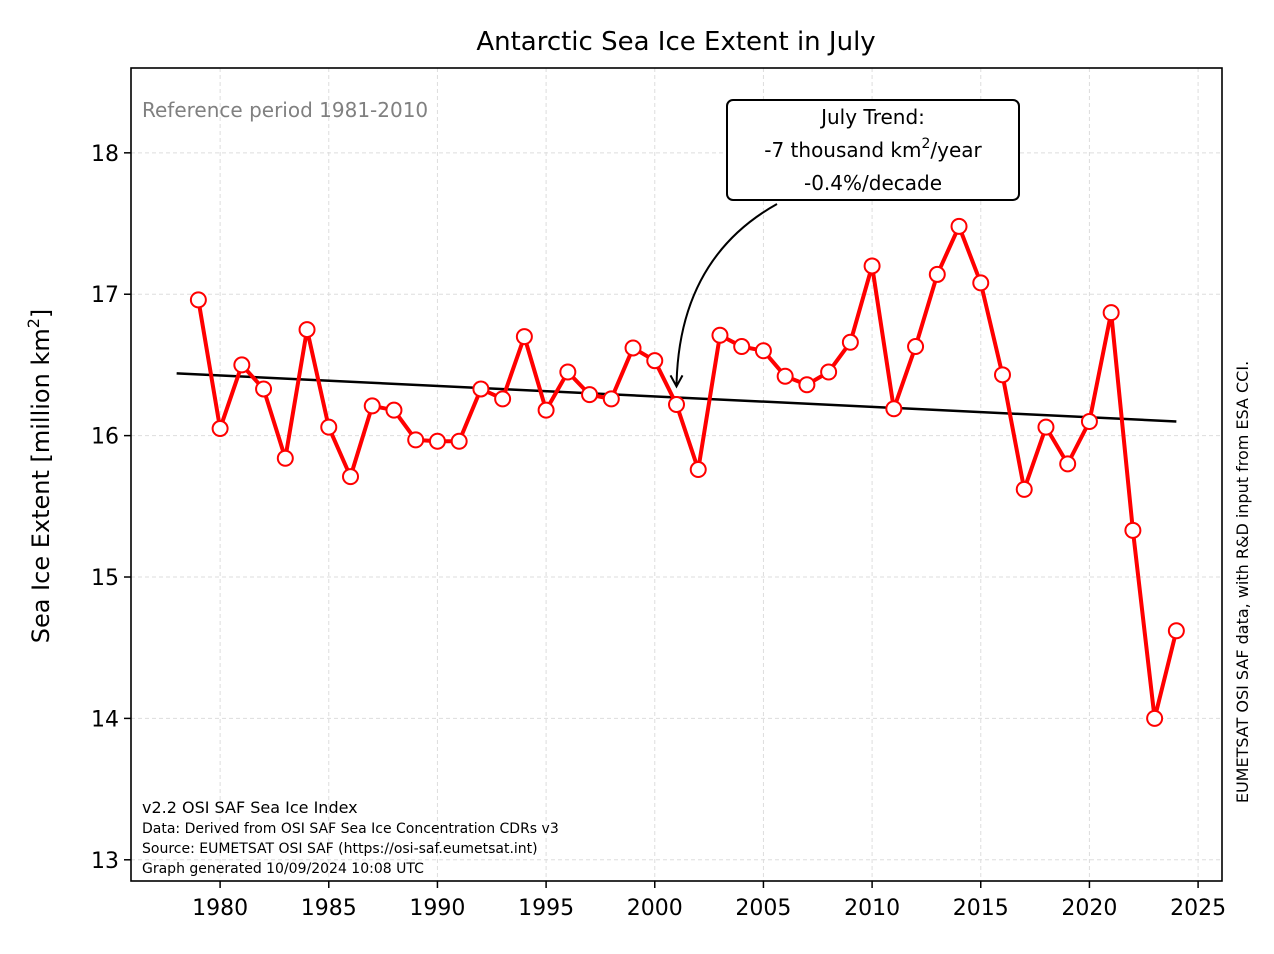  What do you see at coordinates (329, 908) in the screenshot?
I see `x-tick-label: 1985` at bounding box center [329, 908].